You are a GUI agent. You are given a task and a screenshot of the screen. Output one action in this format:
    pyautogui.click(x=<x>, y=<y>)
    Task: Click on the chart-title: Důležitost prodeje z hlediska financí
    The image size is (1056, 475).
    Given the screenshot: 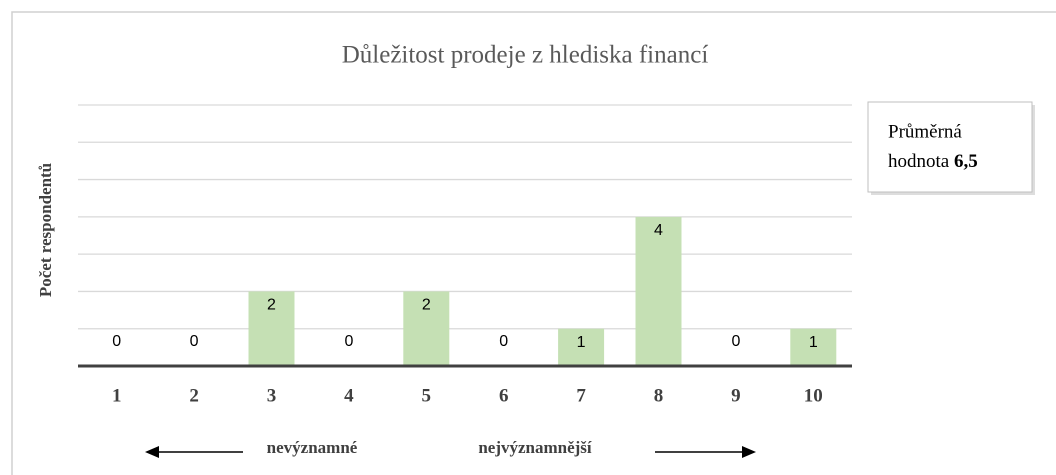 What is the action you would take?
    pyautogui.click(x=525, y=55)
    